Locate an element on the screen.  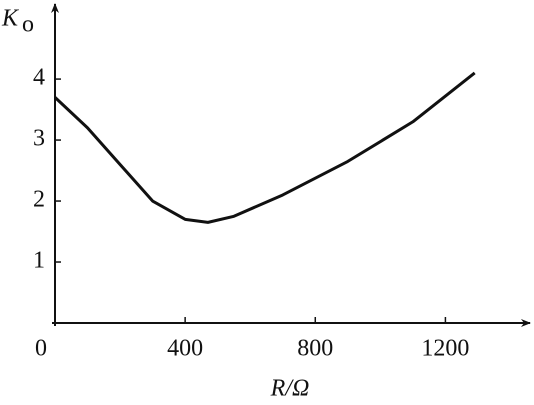
y-tick-label: 1 is located at coordinates (39, 261).